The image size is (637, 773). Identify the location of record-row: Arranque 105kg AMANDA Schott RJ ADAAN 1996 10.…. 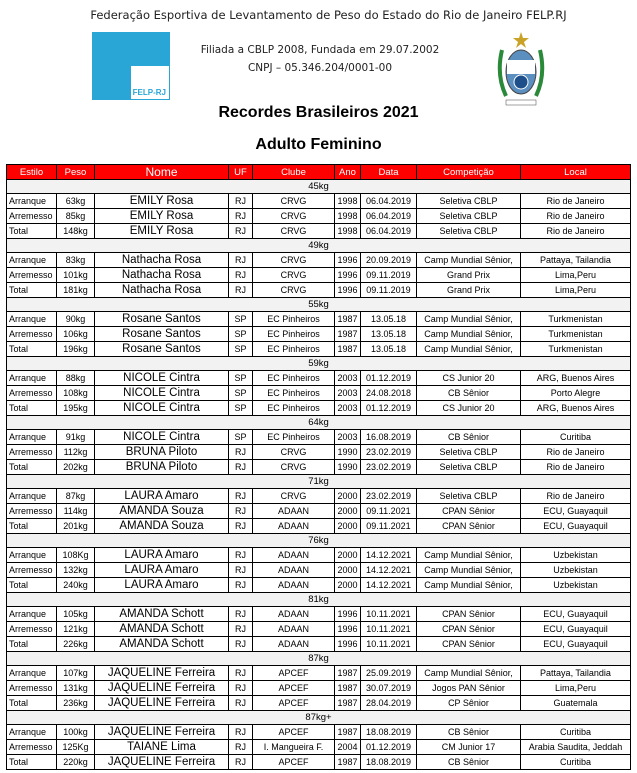
(318, 614).